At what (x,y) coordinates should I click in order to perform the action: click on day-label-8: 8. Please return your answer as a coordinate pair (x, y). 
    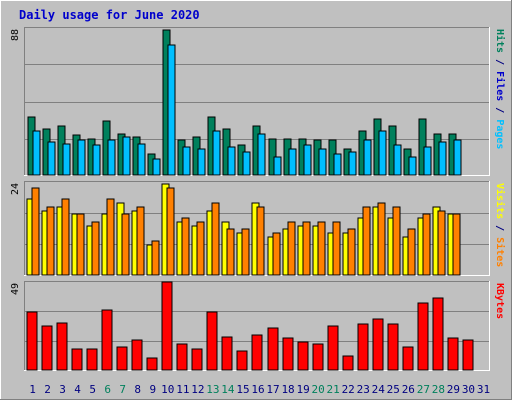
    Looking at the image, I should click on (137, 389).